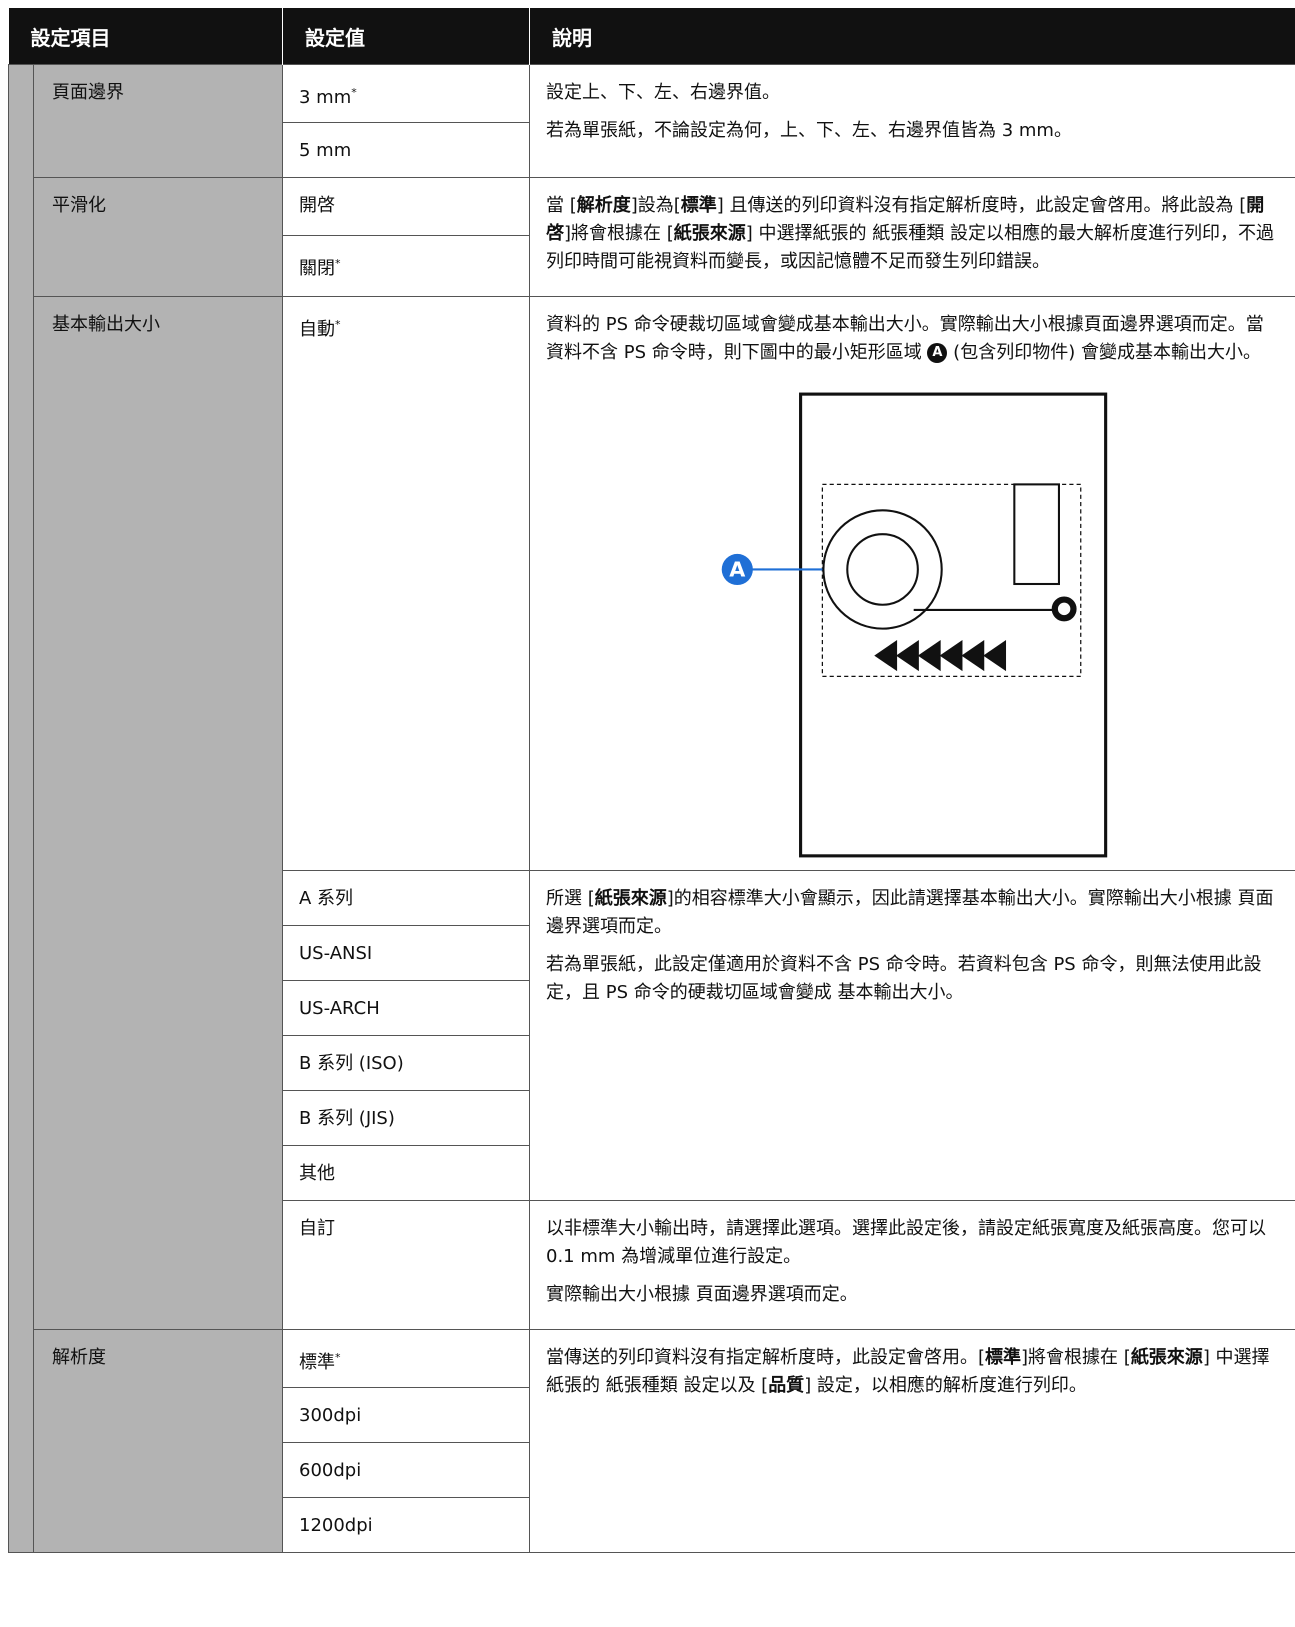 Image resolution: width=1295 pixels, height=1627 pixels. Describe the element at coordinates (317, 329) in the screenshot. I see `option-label: 自動` at that location.